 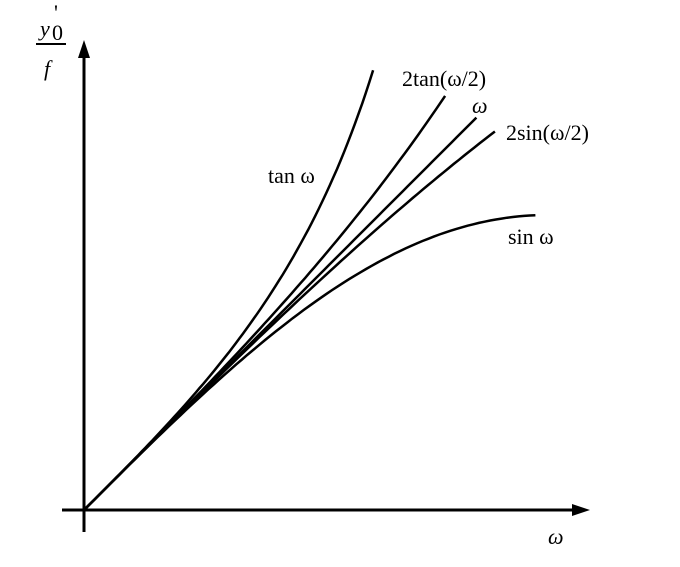 I want to click on y-axis-arrow, so click(x=84, y=49).